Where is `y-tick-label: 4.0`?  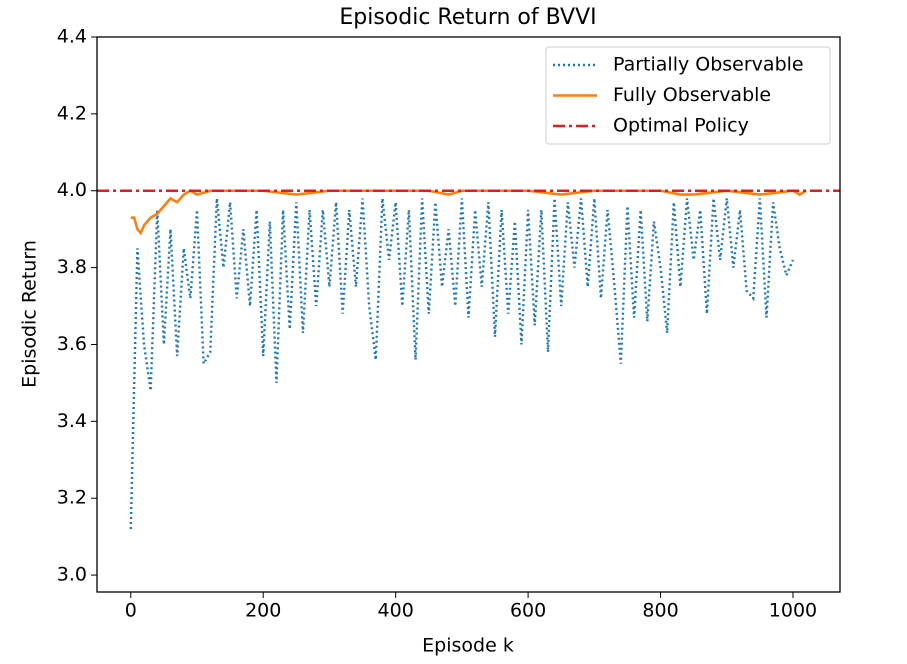 y-tick-label: 4.0 is located at coordinates (72, 190).